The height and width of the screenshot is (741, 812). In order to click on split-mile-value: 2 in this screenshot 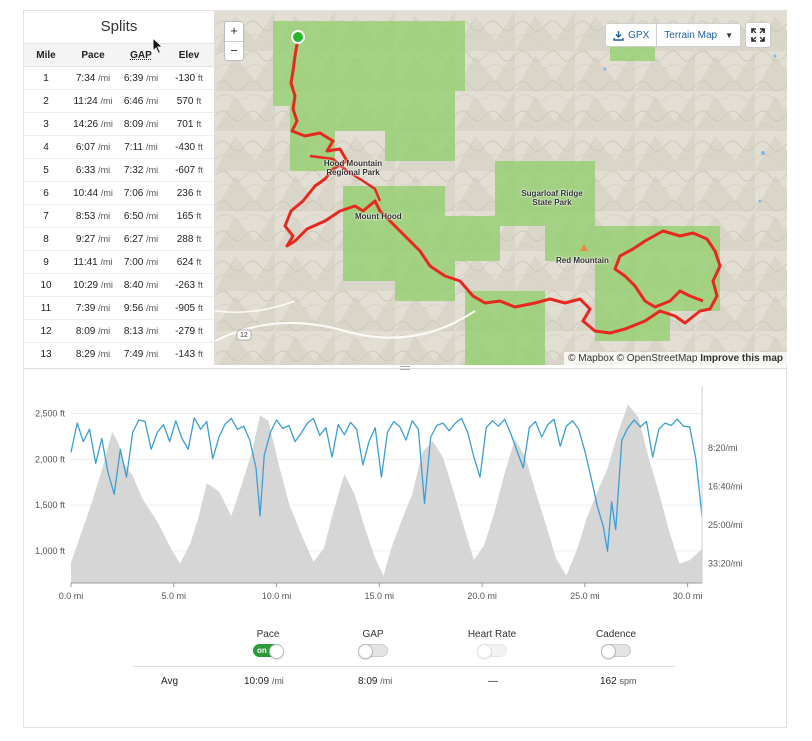, I will do `click(46, 101)`.